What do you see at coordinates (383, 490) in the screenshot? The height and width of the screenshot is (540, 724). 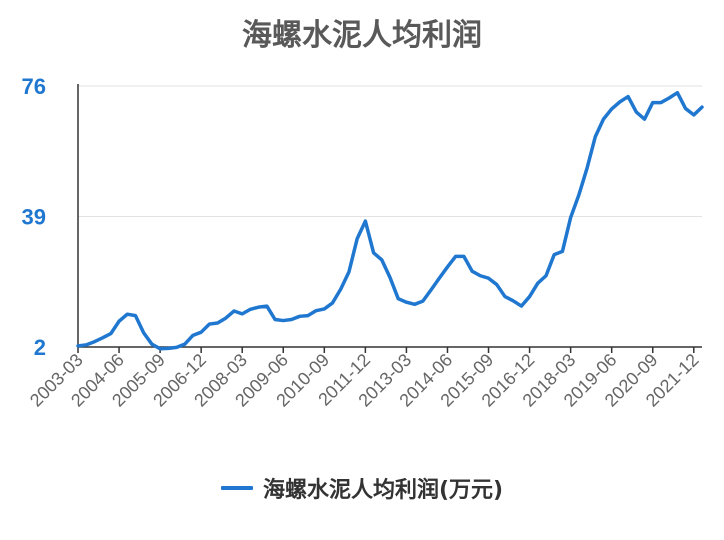 I see `legend-label: 海螺水泥人均利润(万元)` at bounding box center [383, 490].